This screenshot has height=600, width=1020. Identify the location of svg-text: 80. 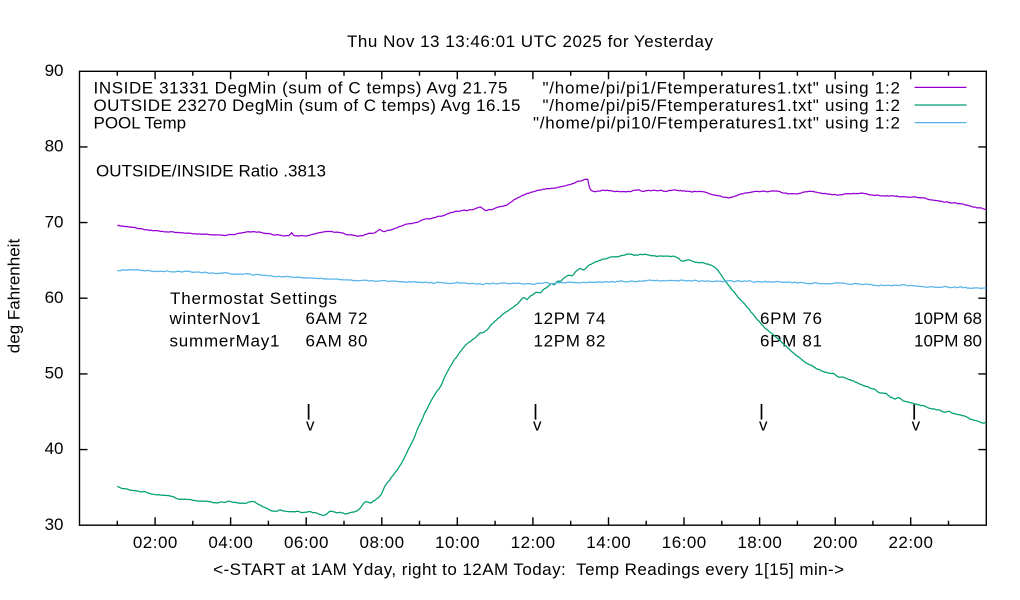
(54, 146).